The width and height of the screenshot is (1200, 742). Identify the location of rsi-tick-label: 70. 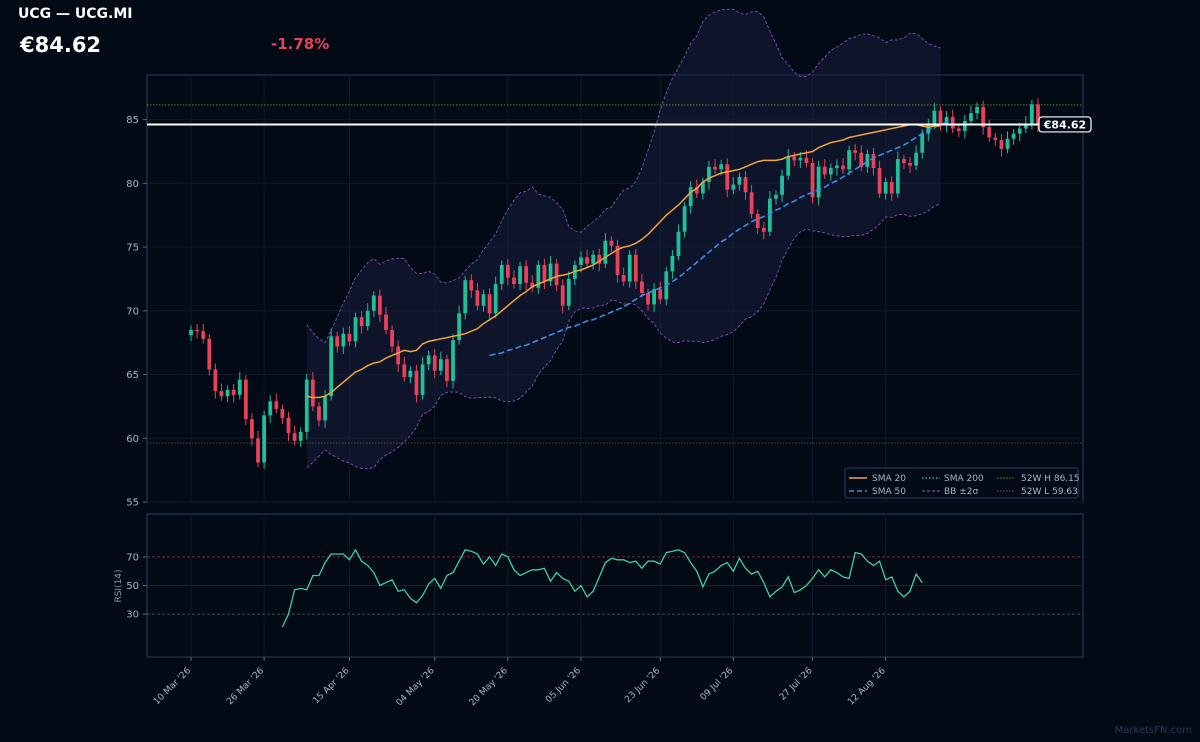
(132, 557).